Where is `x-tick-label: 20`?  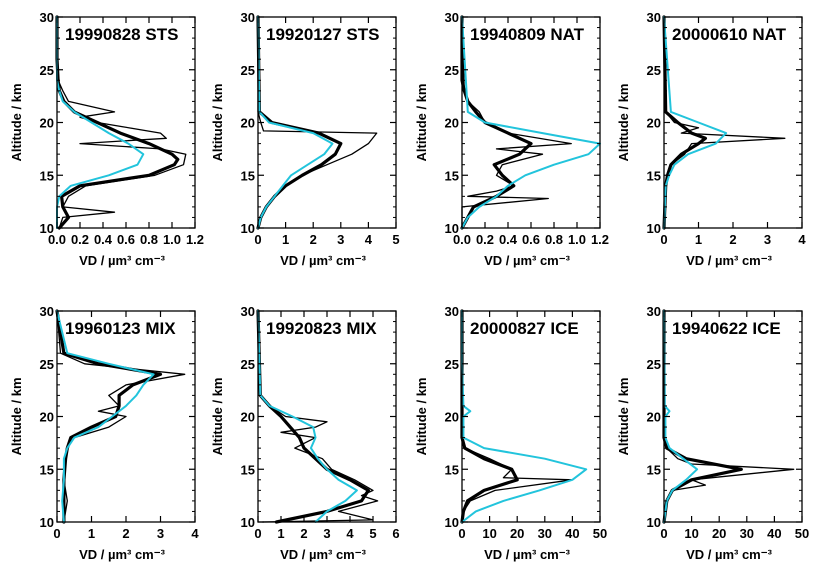 x-tick-label: 20 is located at coordinates (517, 533).